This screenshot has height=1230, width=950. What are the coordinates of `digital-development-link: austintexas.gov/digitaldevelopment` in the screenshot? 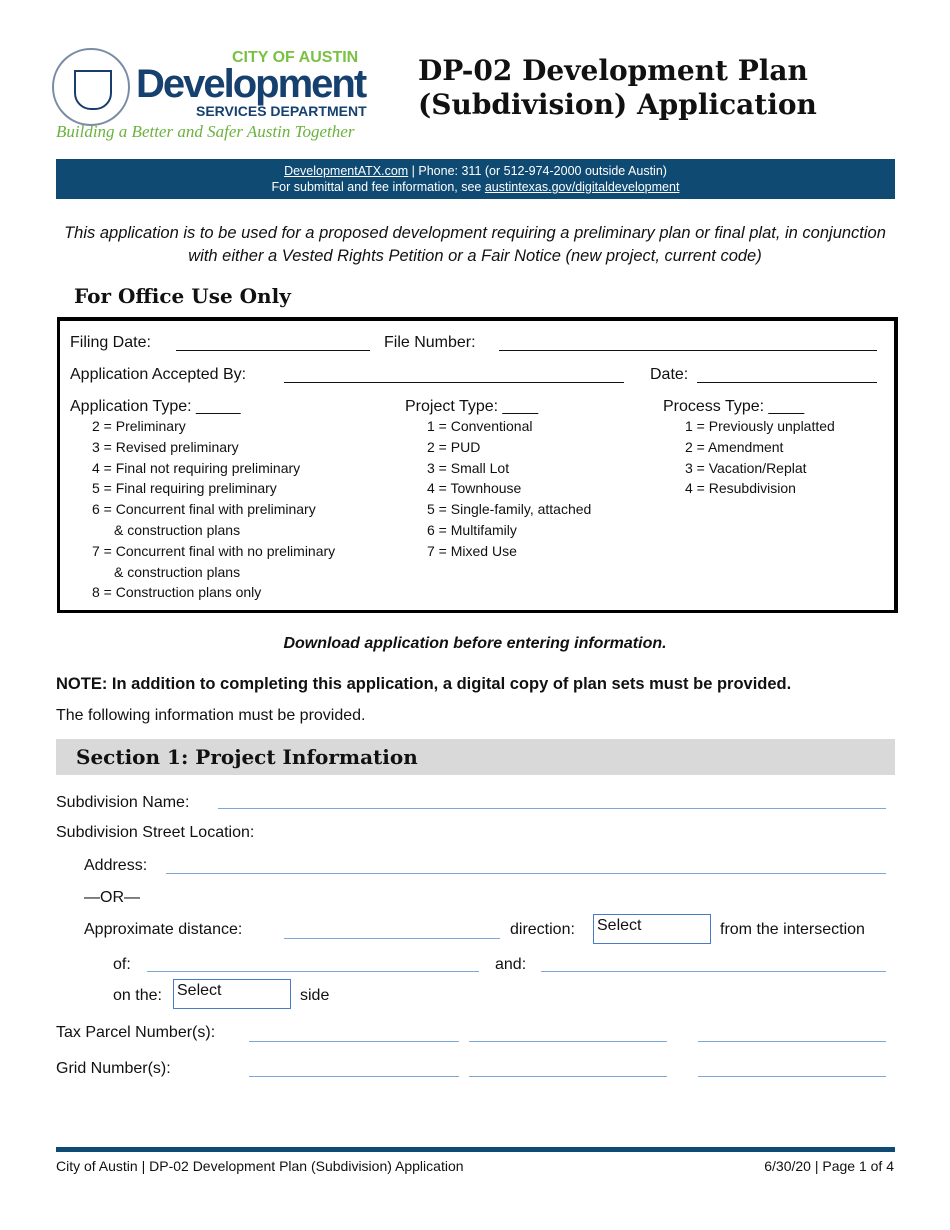 It's located at (582, 187).